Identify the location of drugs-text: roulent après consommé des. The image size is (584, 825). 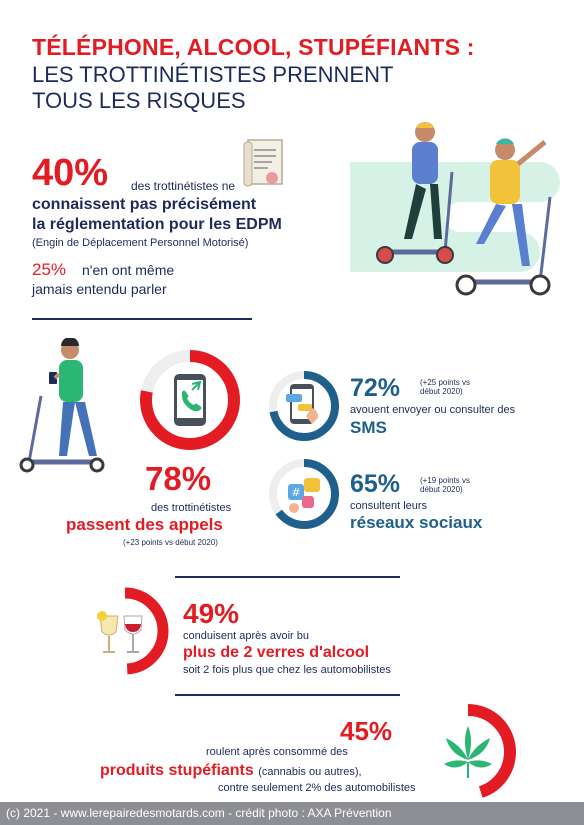
(277, 752).